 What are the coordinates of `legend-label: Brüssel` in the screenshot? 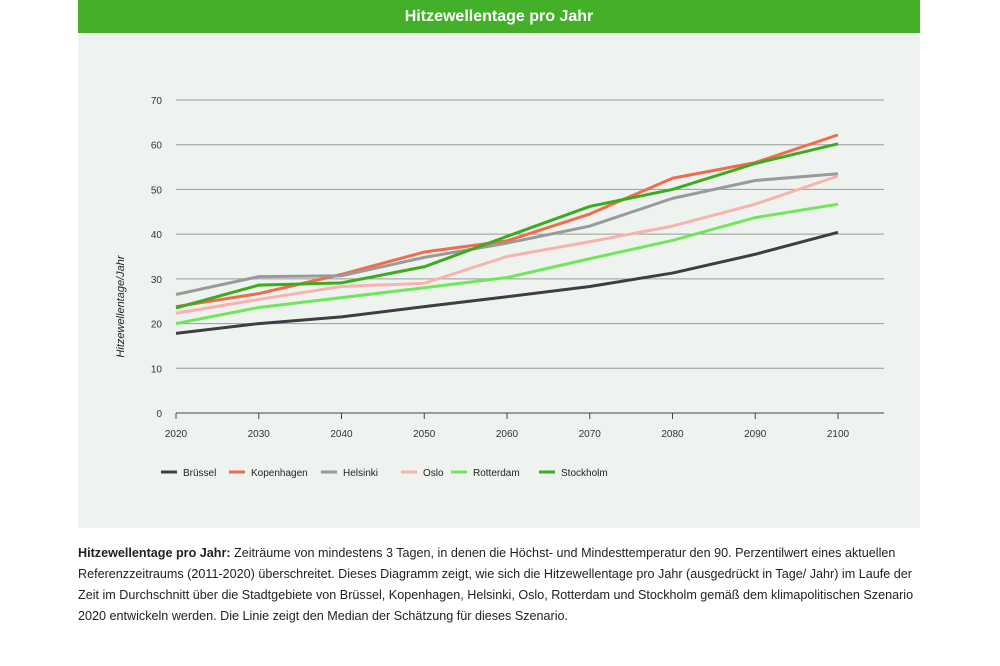 It's located at (199, 473).